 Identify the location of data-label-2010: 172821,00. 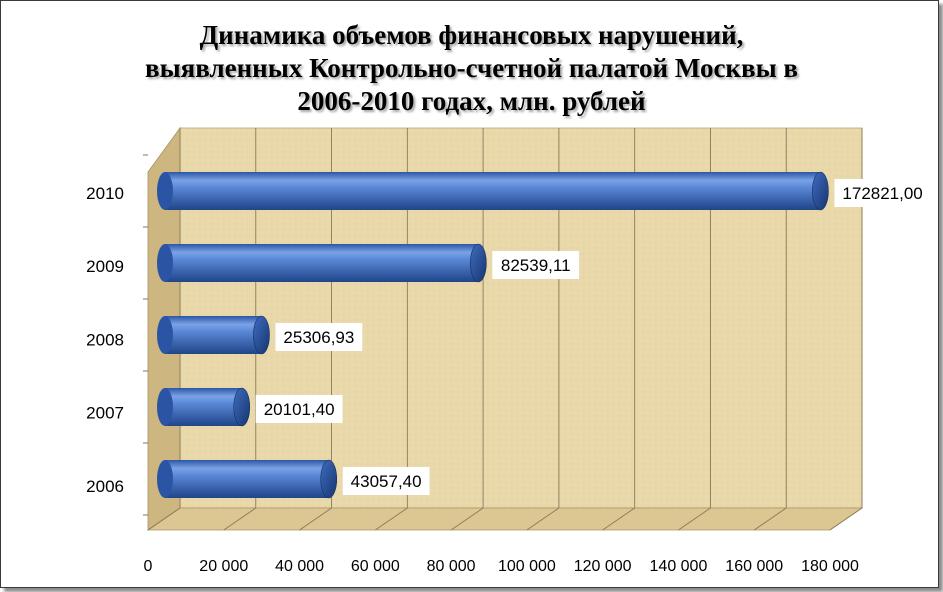
(882, 193).